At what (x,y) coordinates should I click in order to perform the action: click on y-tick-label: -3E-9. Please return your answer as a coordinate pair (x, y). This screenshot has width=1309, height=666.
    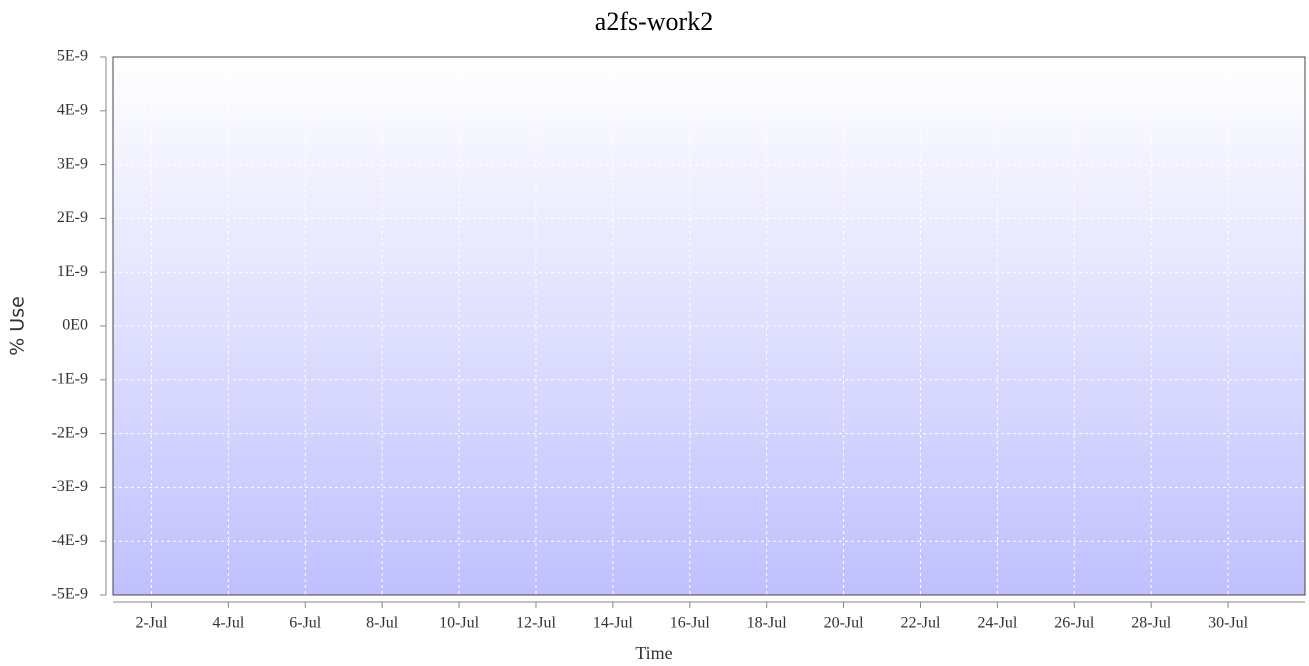
    Looking at the image, I should click on (70, 486).